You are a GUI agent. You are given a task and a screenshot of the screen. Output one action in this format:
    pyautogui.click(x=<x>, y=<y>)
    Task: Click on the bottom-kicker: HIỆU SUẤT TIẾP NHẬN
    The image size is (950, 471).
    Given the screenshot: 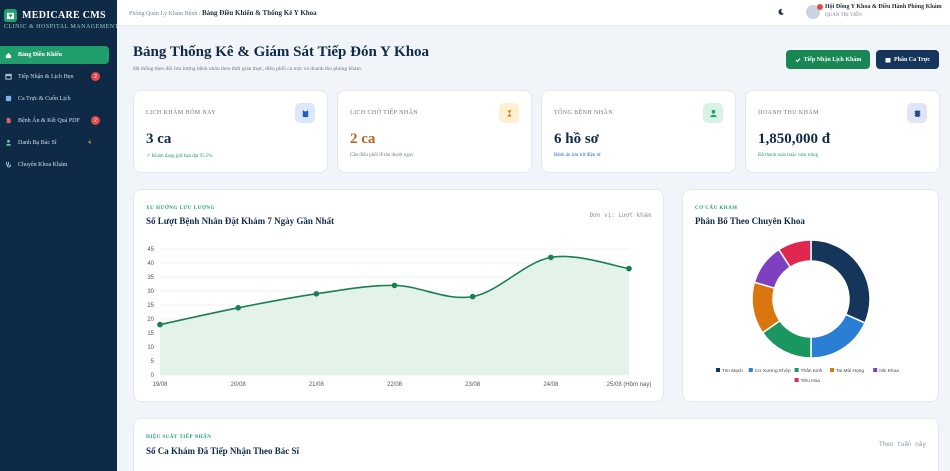 What is the action you would take?
    pyautogui.click(x=179, y=437)
    